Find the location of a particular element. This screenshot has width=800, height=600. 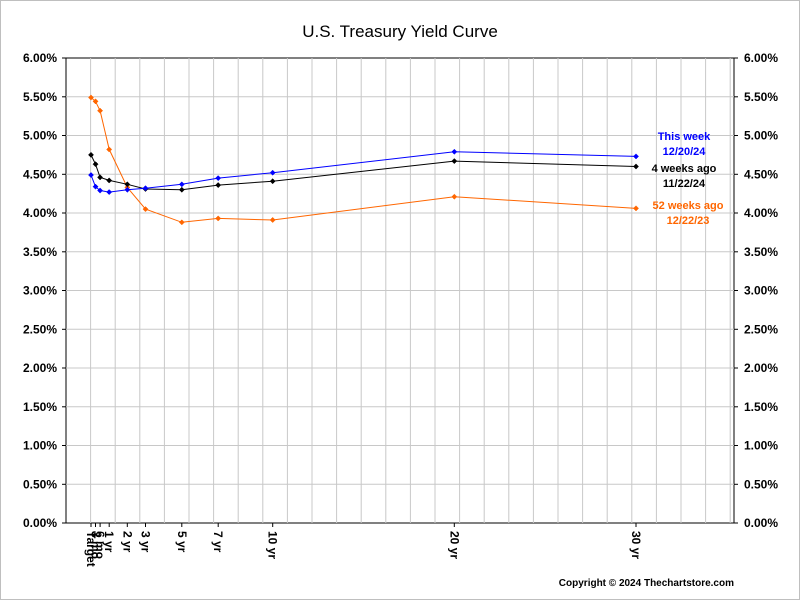

right-y-tick-label: 3.00% is located at coordinates (761, 291).